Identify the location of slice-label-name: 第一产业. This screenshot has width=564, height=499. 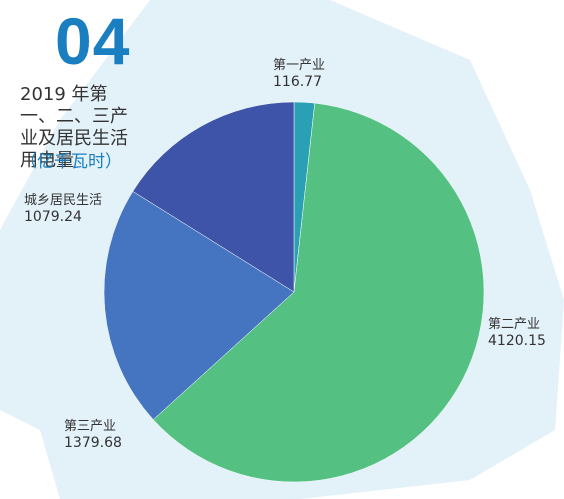
(299, 65).